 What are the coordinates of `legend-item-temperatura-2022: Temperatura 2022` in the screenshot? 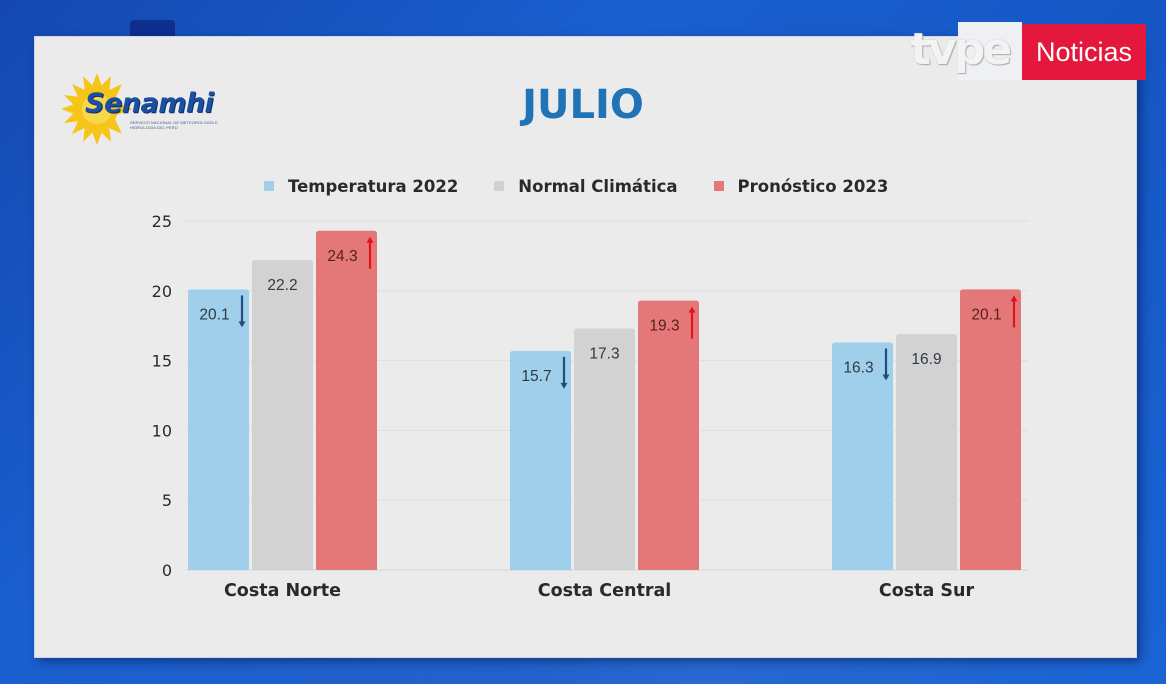 It's located at (361, 186).